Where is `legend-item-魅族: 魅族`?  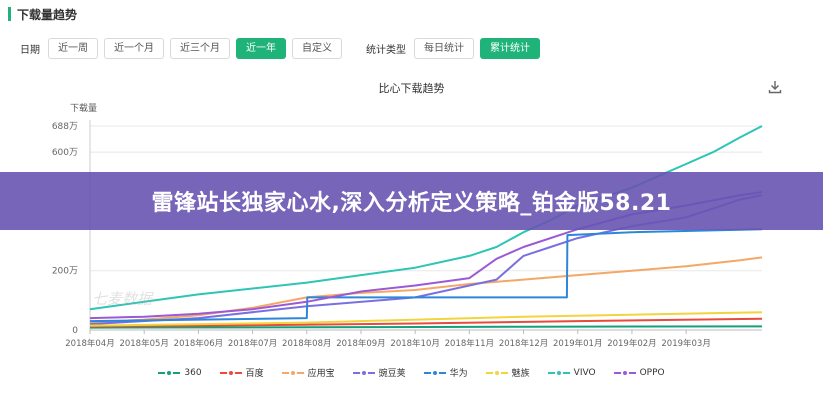 legend-item-魅族: 魅族 is located at coordinates (507, 372).